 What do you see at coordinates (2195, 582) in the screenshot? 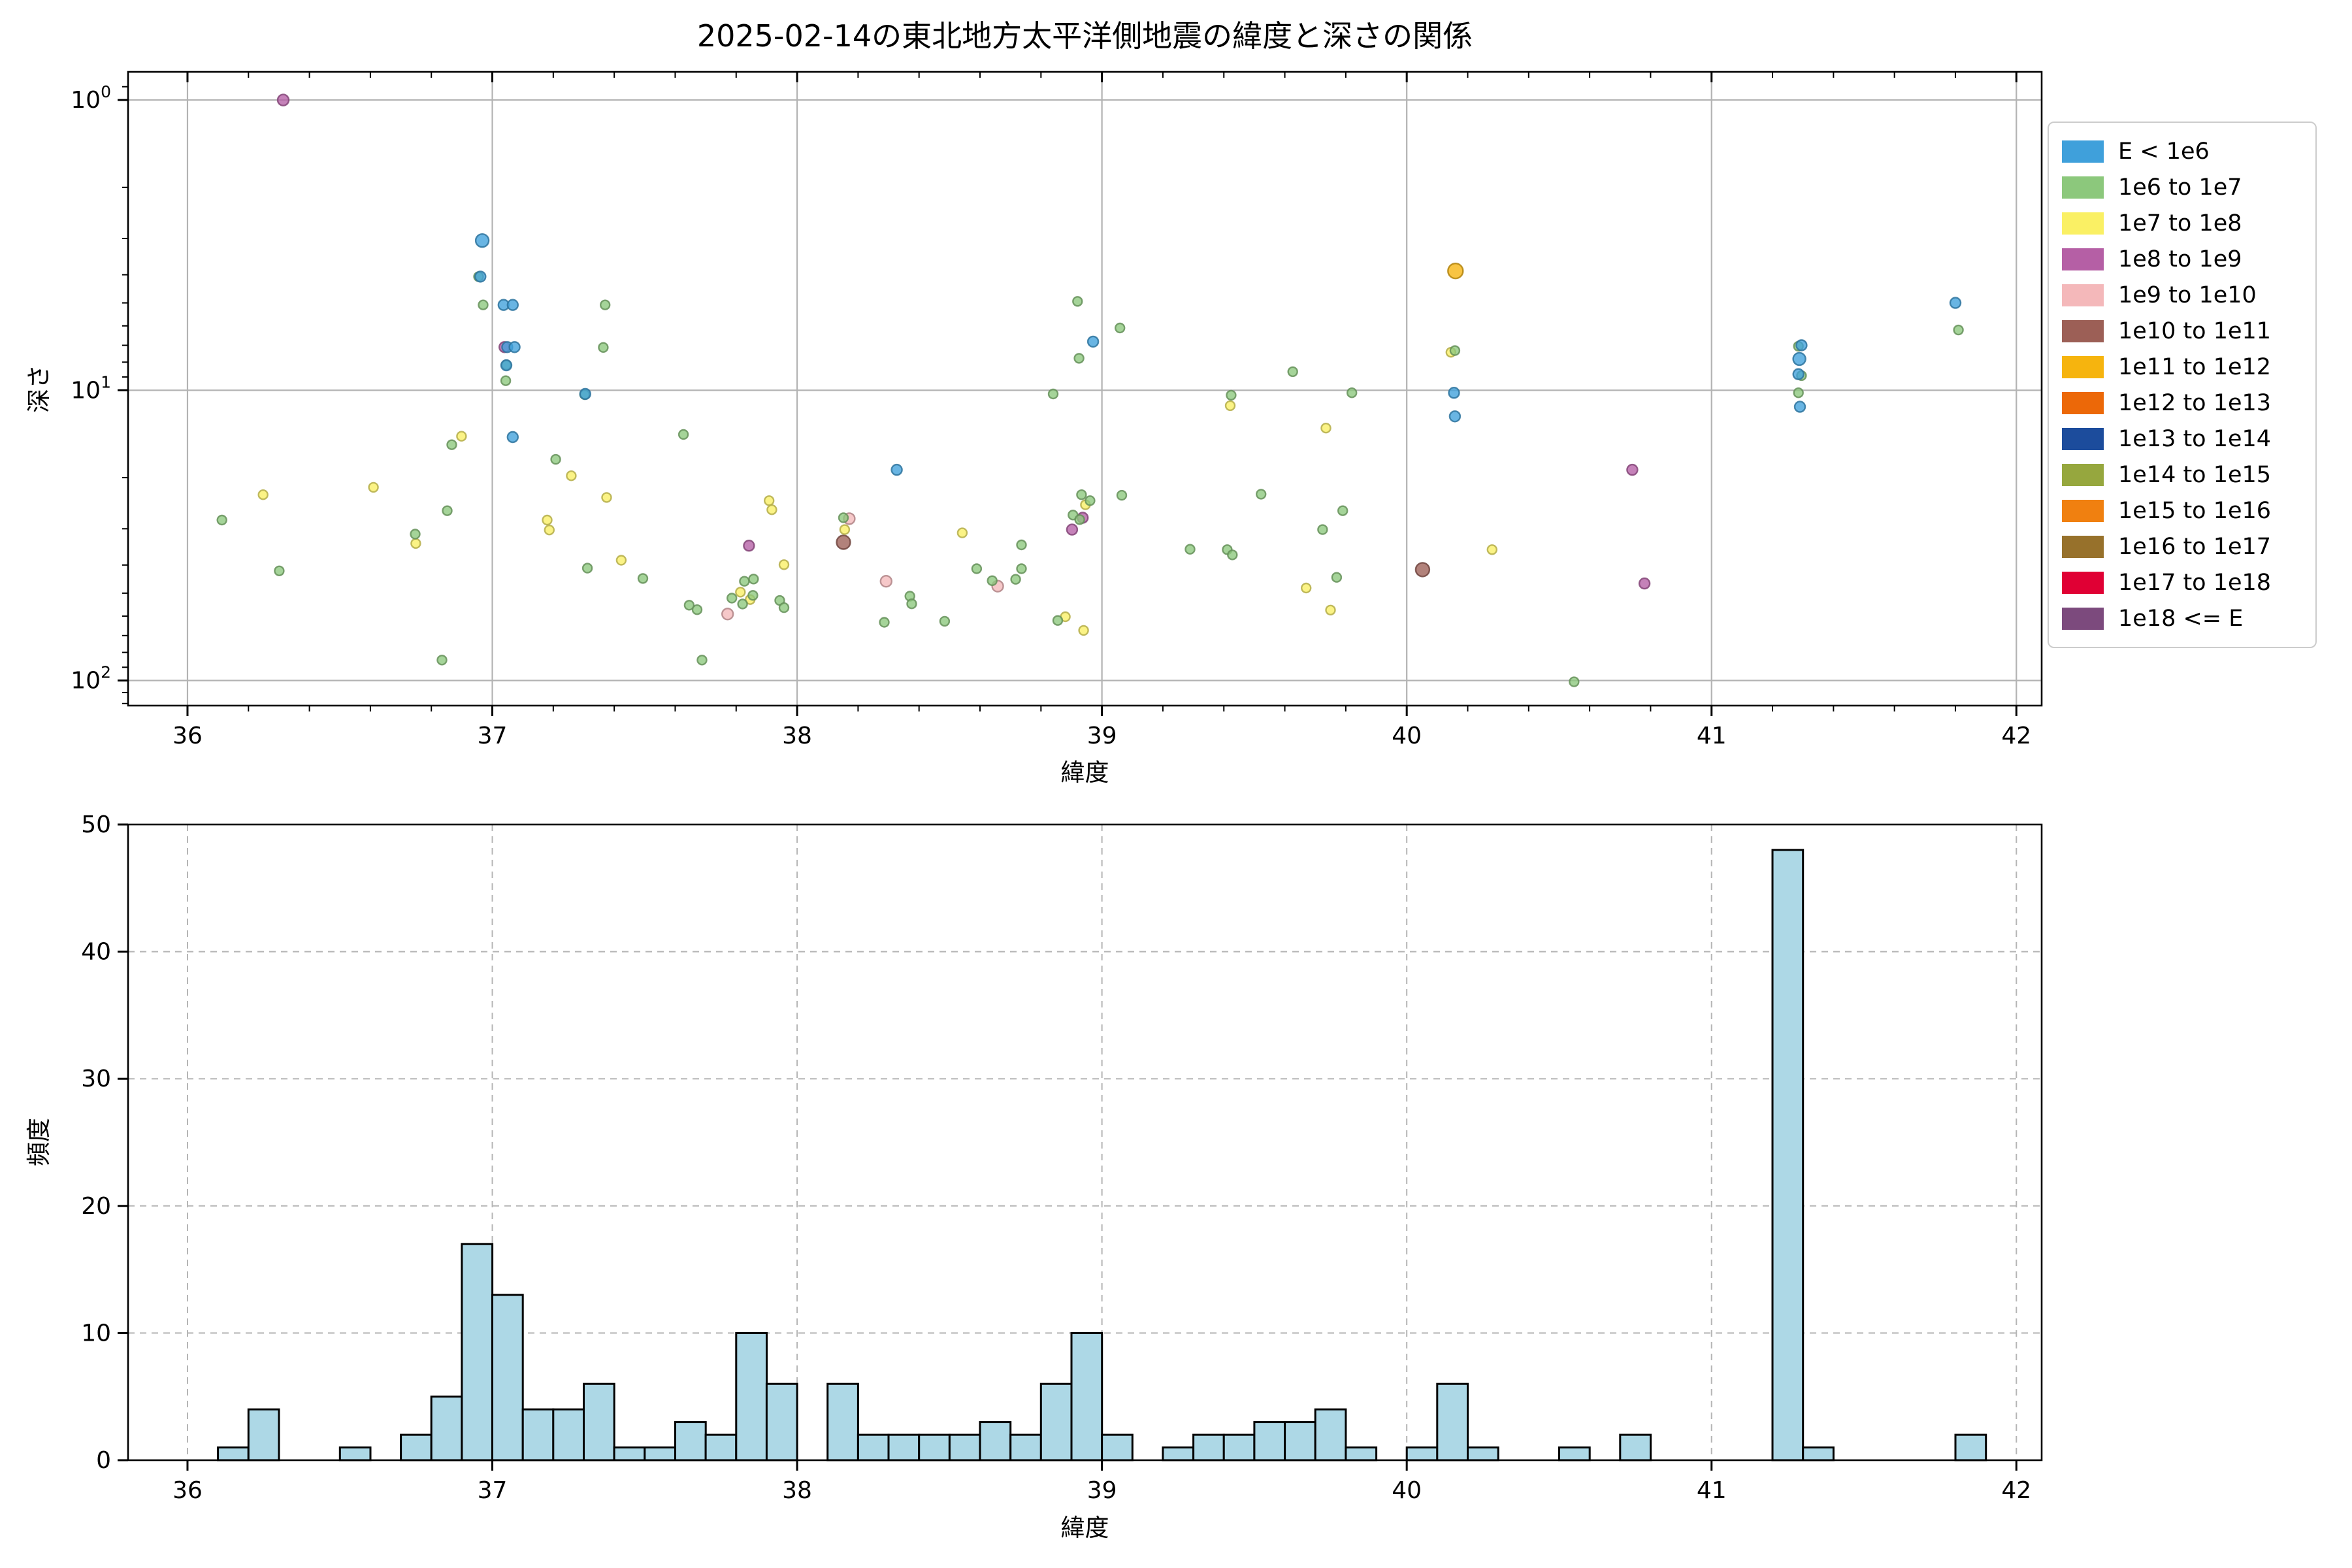
I see `legend-item-label: 1e17 to 1e18` at bounding box center [2195, 582].